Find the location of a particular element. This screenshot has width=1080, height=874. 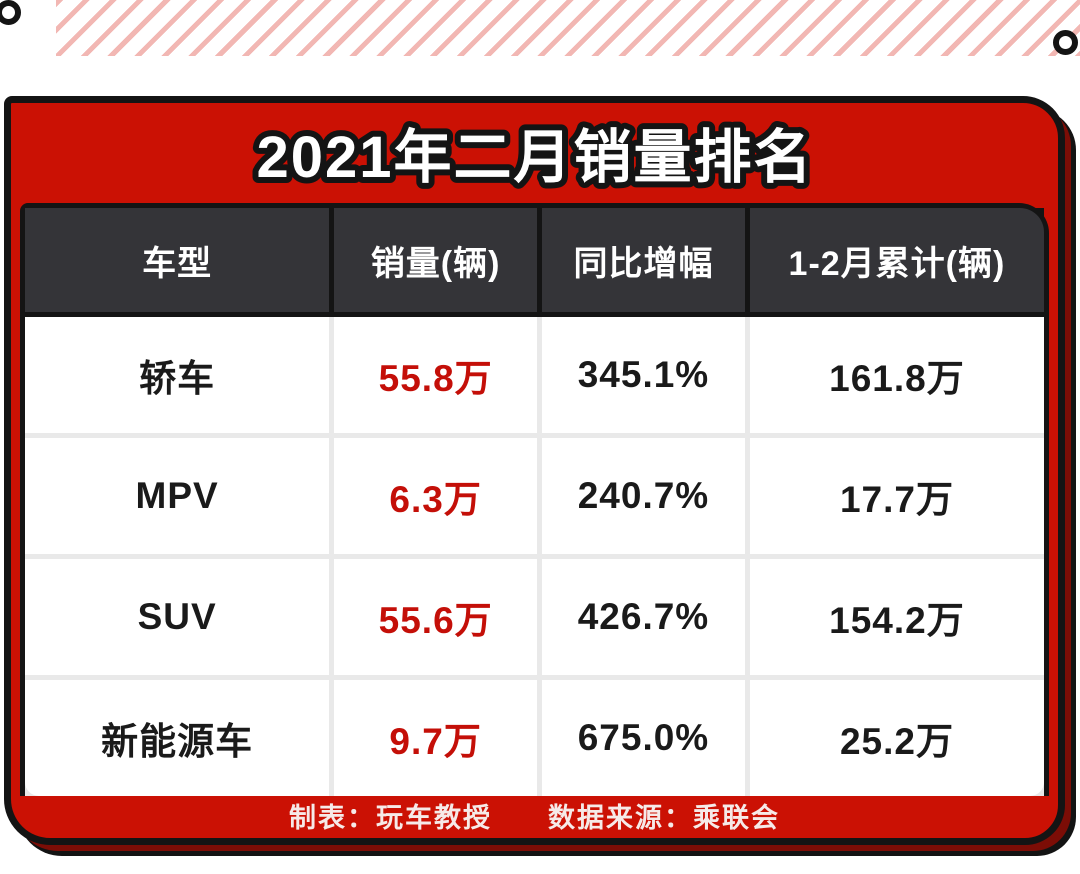

table-cell-sales: 6.3万 is located at coordinates (436, 496).